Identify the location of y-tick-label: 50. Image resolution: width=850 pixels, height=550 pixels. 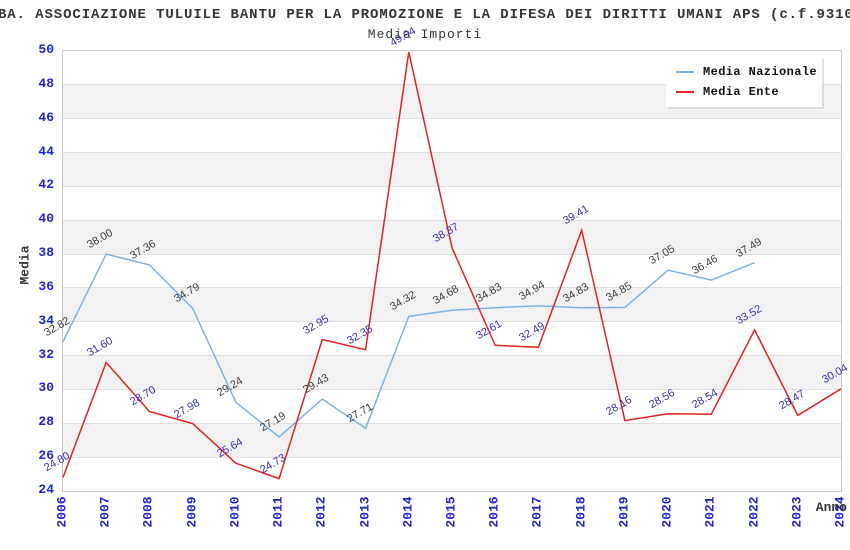
(46, 49).